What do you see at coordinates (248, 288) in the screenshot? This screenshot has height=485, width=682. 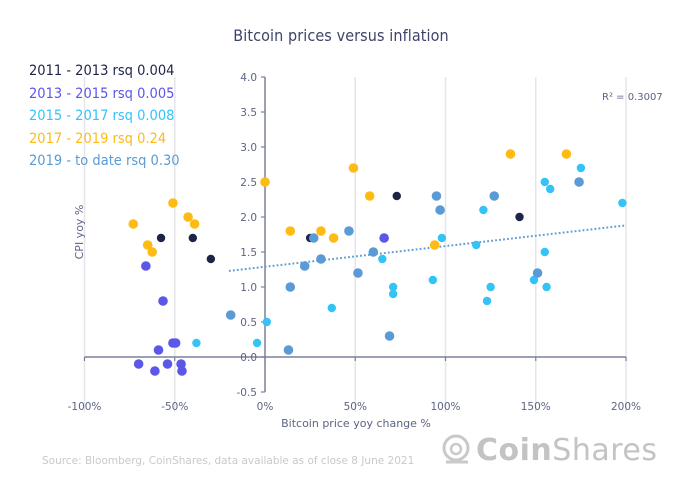 I see `y-tick-label: 1.0` at bounding box center [248, 288].